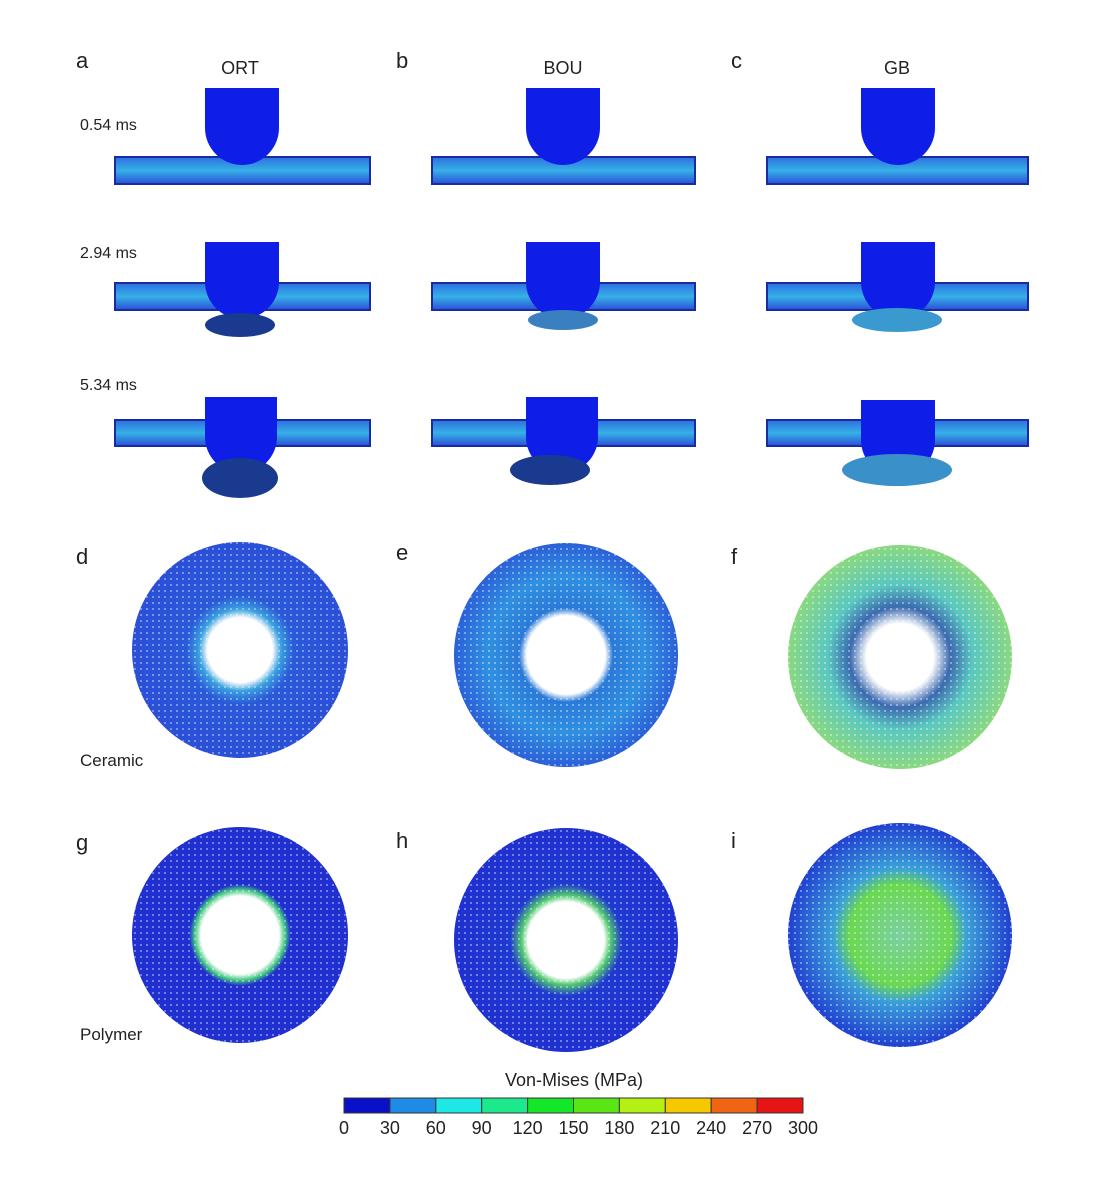 The image size is (1108, 1186). What do you see at coordinates (665, 1128) in the screenshot?
I see `colorbar-tick-label: 210` at bounding box center [665, 1128].